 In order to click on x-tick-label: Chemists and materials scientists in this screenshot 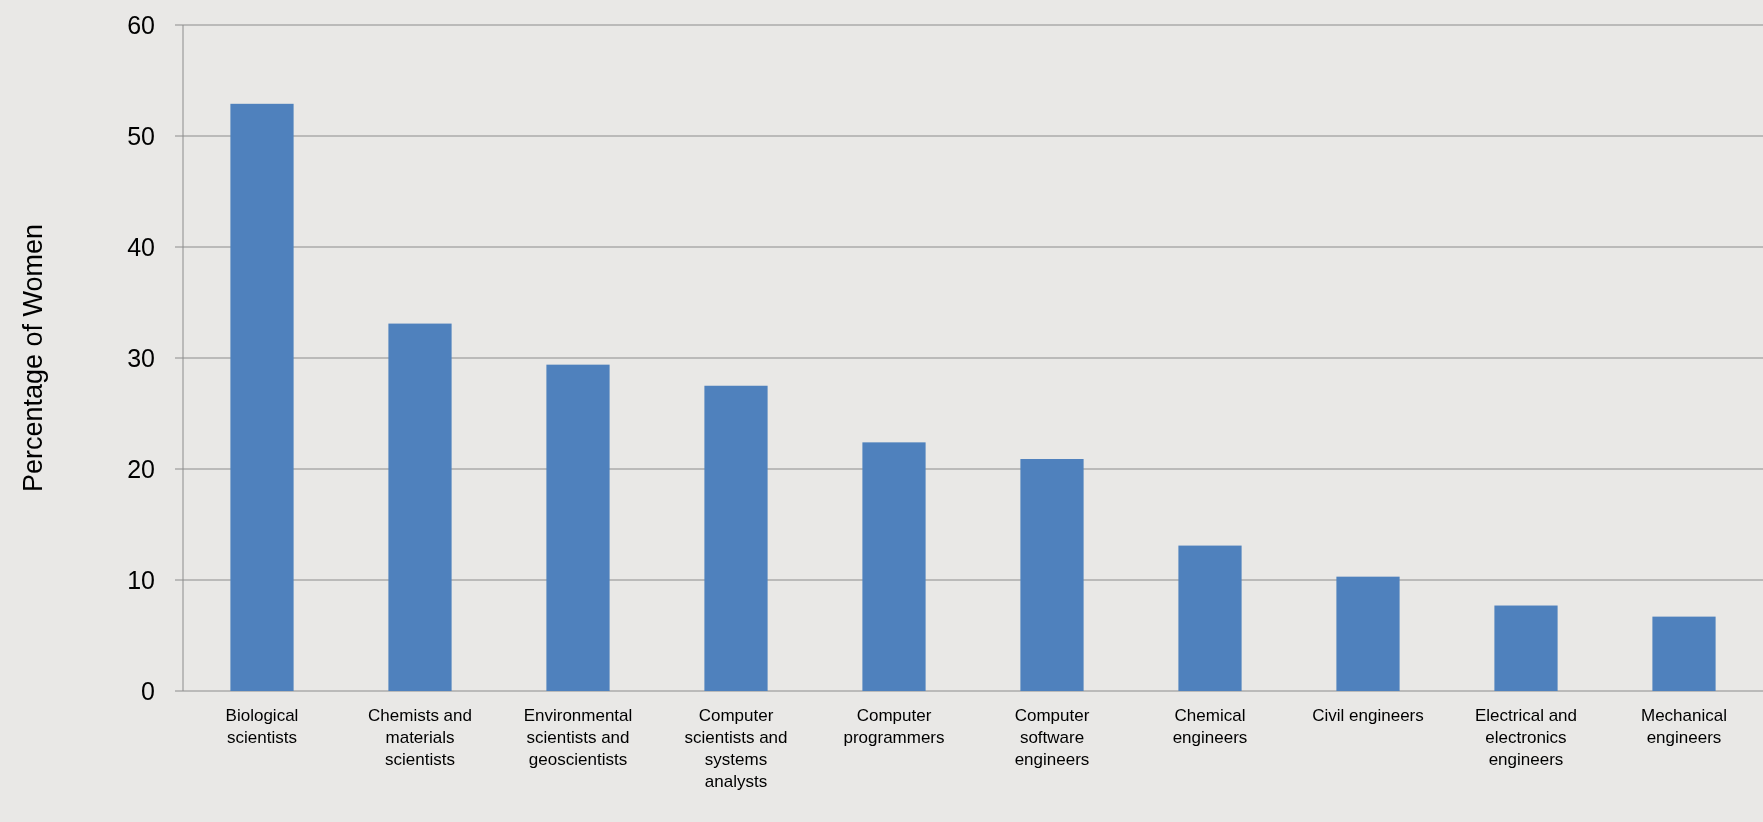, I will do `click(420, 737)`.